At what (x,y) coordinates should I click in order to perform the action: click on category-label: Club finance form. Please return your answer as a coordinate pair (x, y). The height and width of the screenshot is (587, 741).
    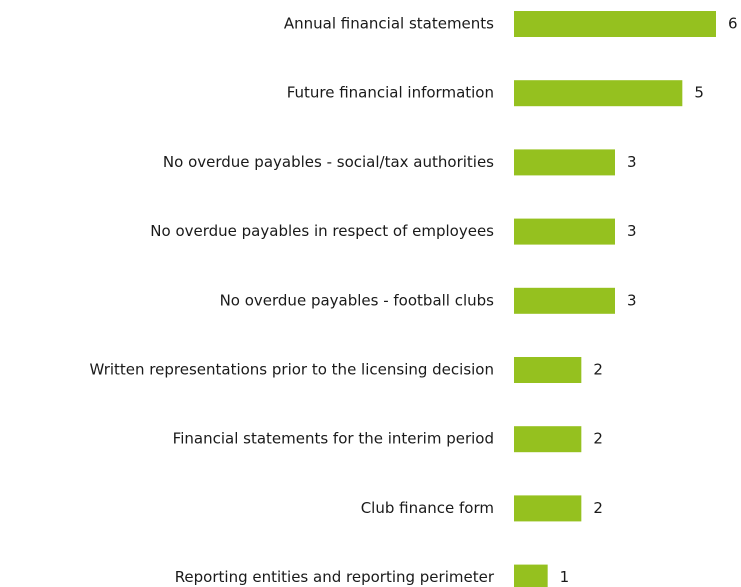
    Looking at the image, I should click on (427, 508).